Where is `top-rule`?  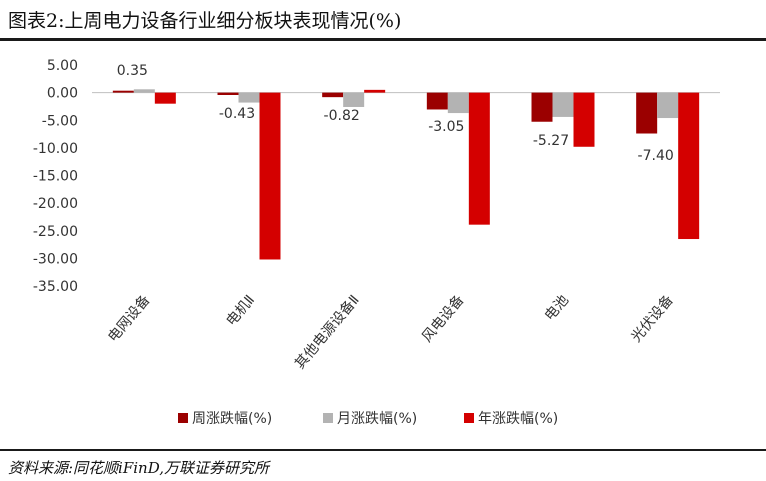 top-rule is located at coordinates (383, 39).